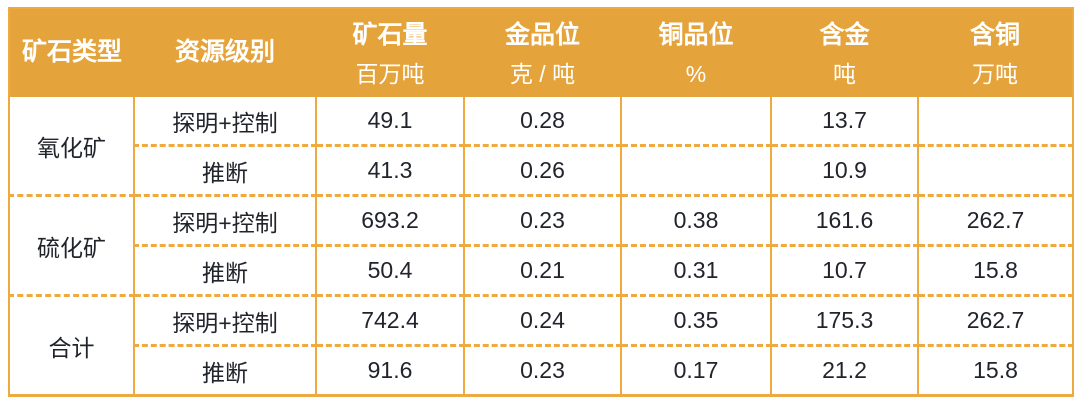 The image size is (1080, 400). Describe the element at coordinates (390, 52) in the screenshot. I see `header-ore-quantity: 矿石量 百万吨` at that location.